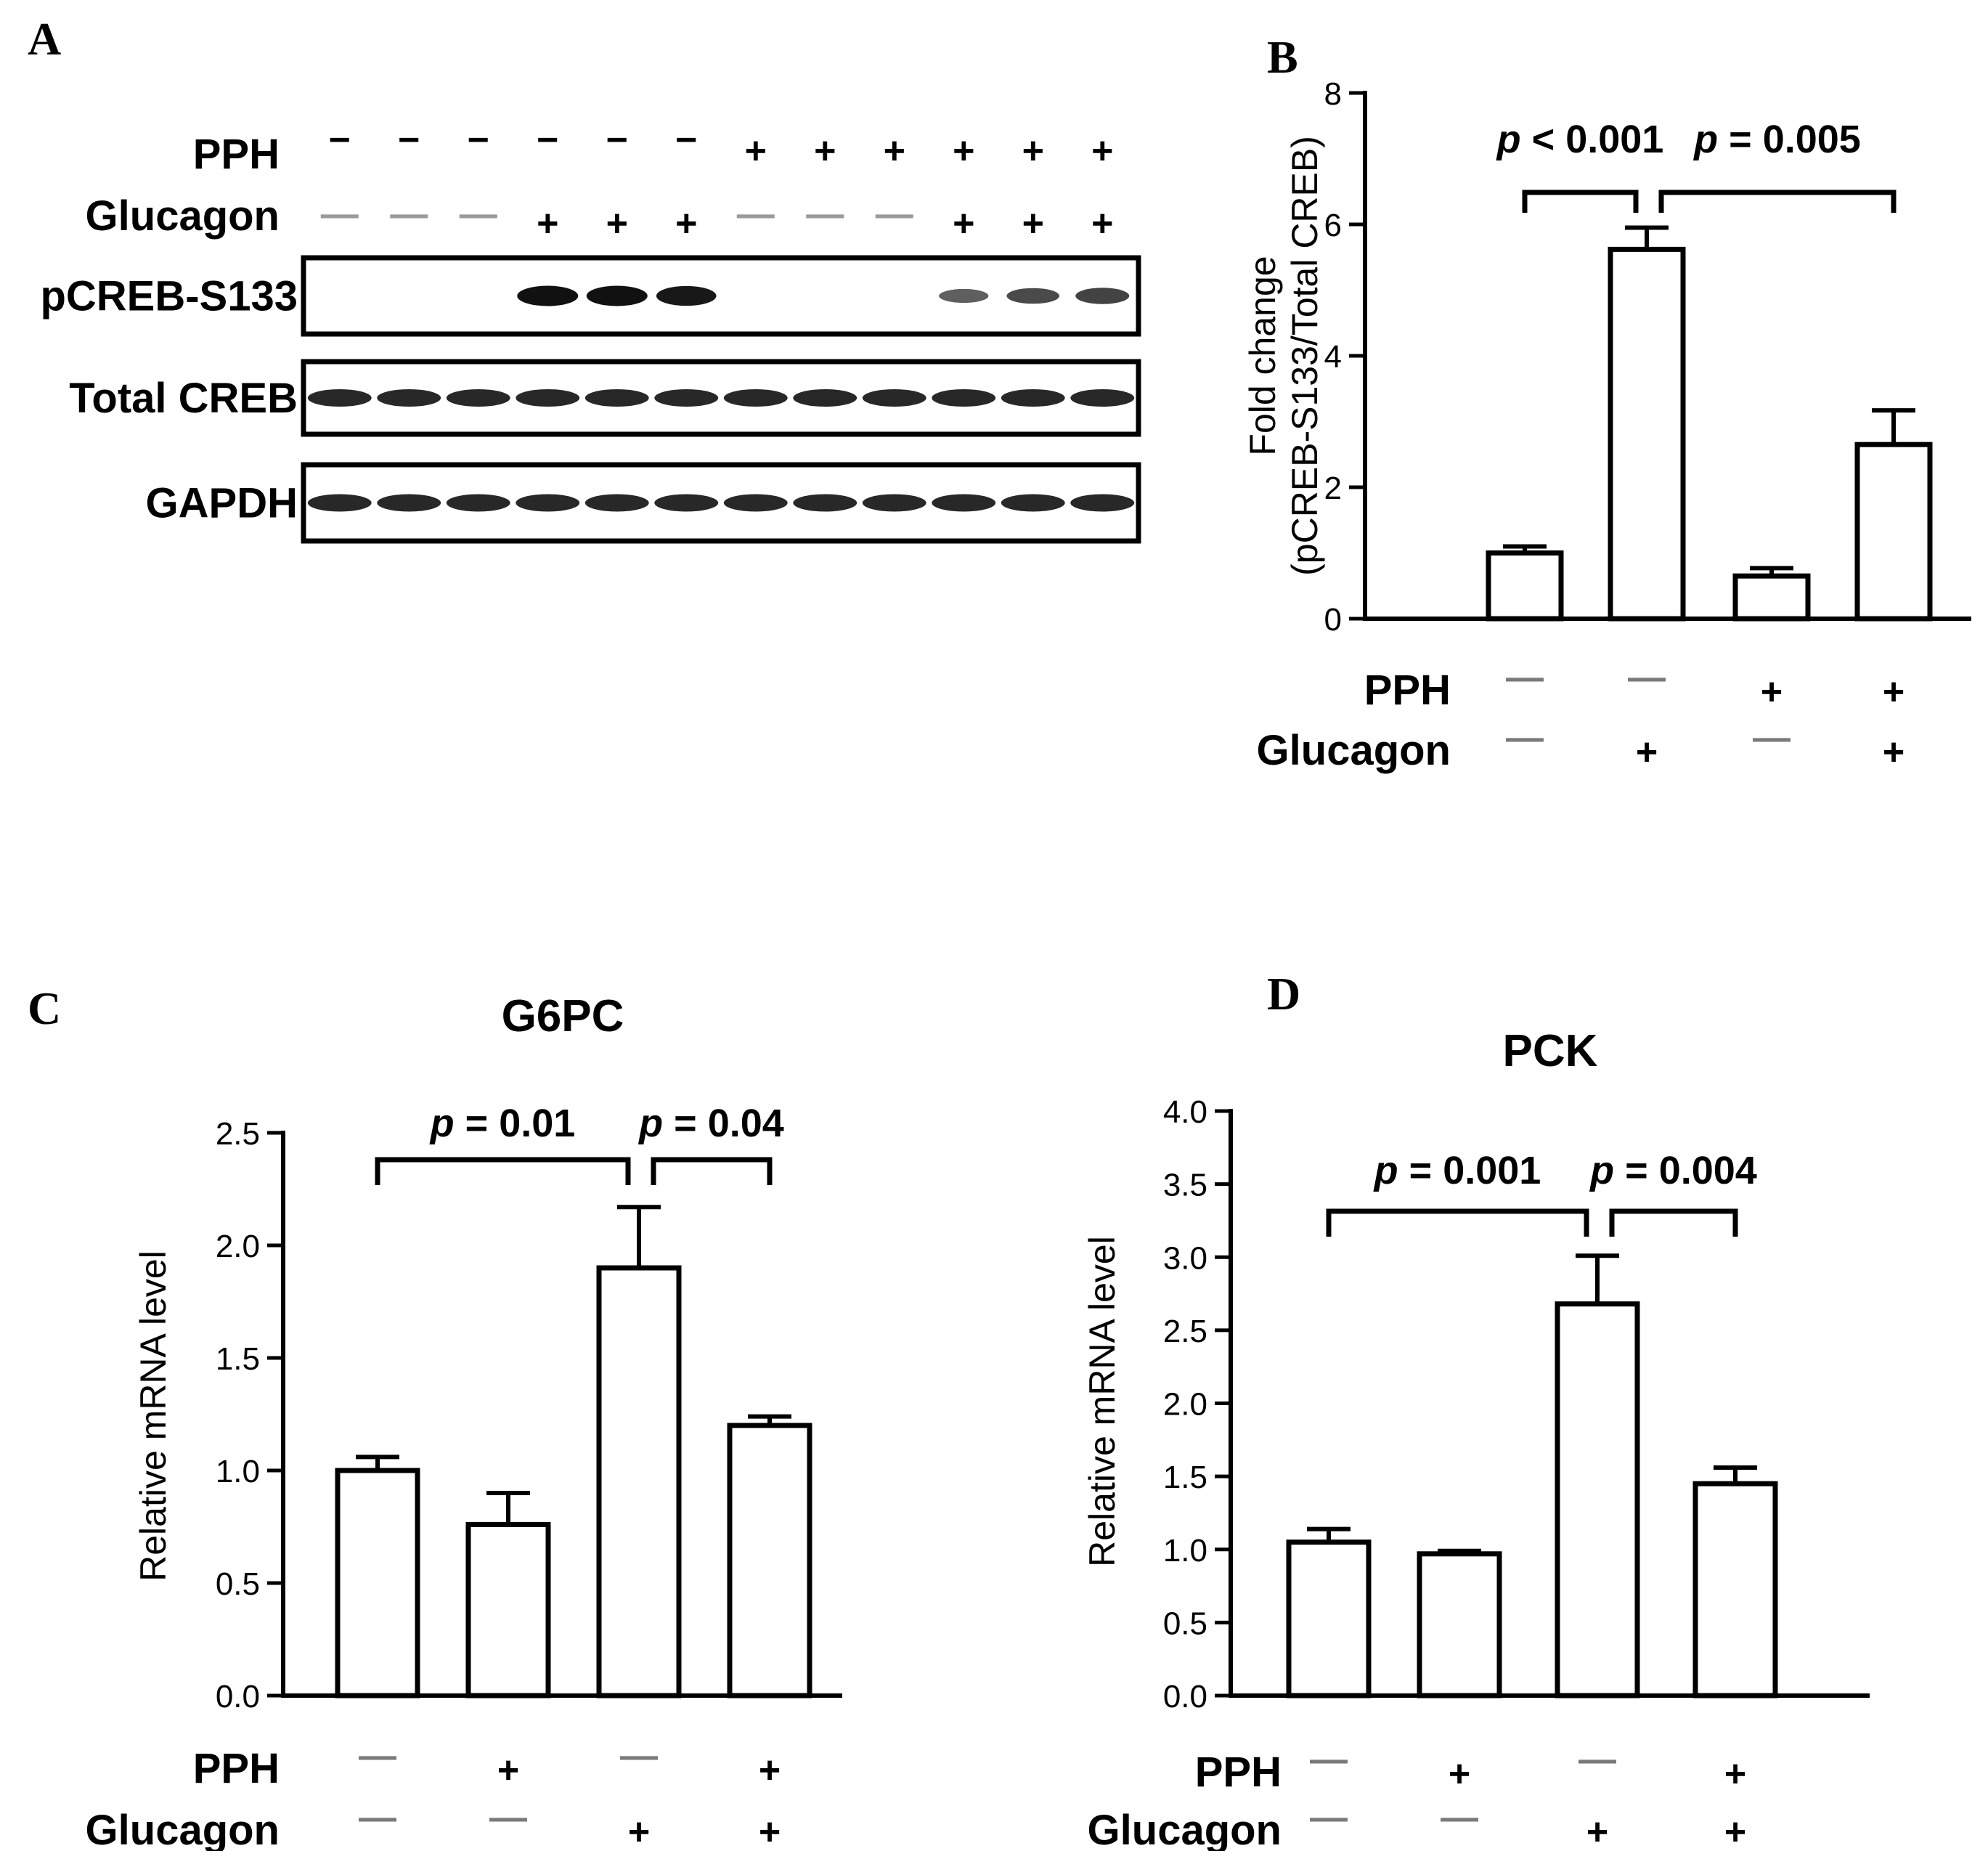 This screenshot has height=1851, width=1988. I want to click on y-axis-label: (pCREB-S133/Total CREB), so click(1304, 356).